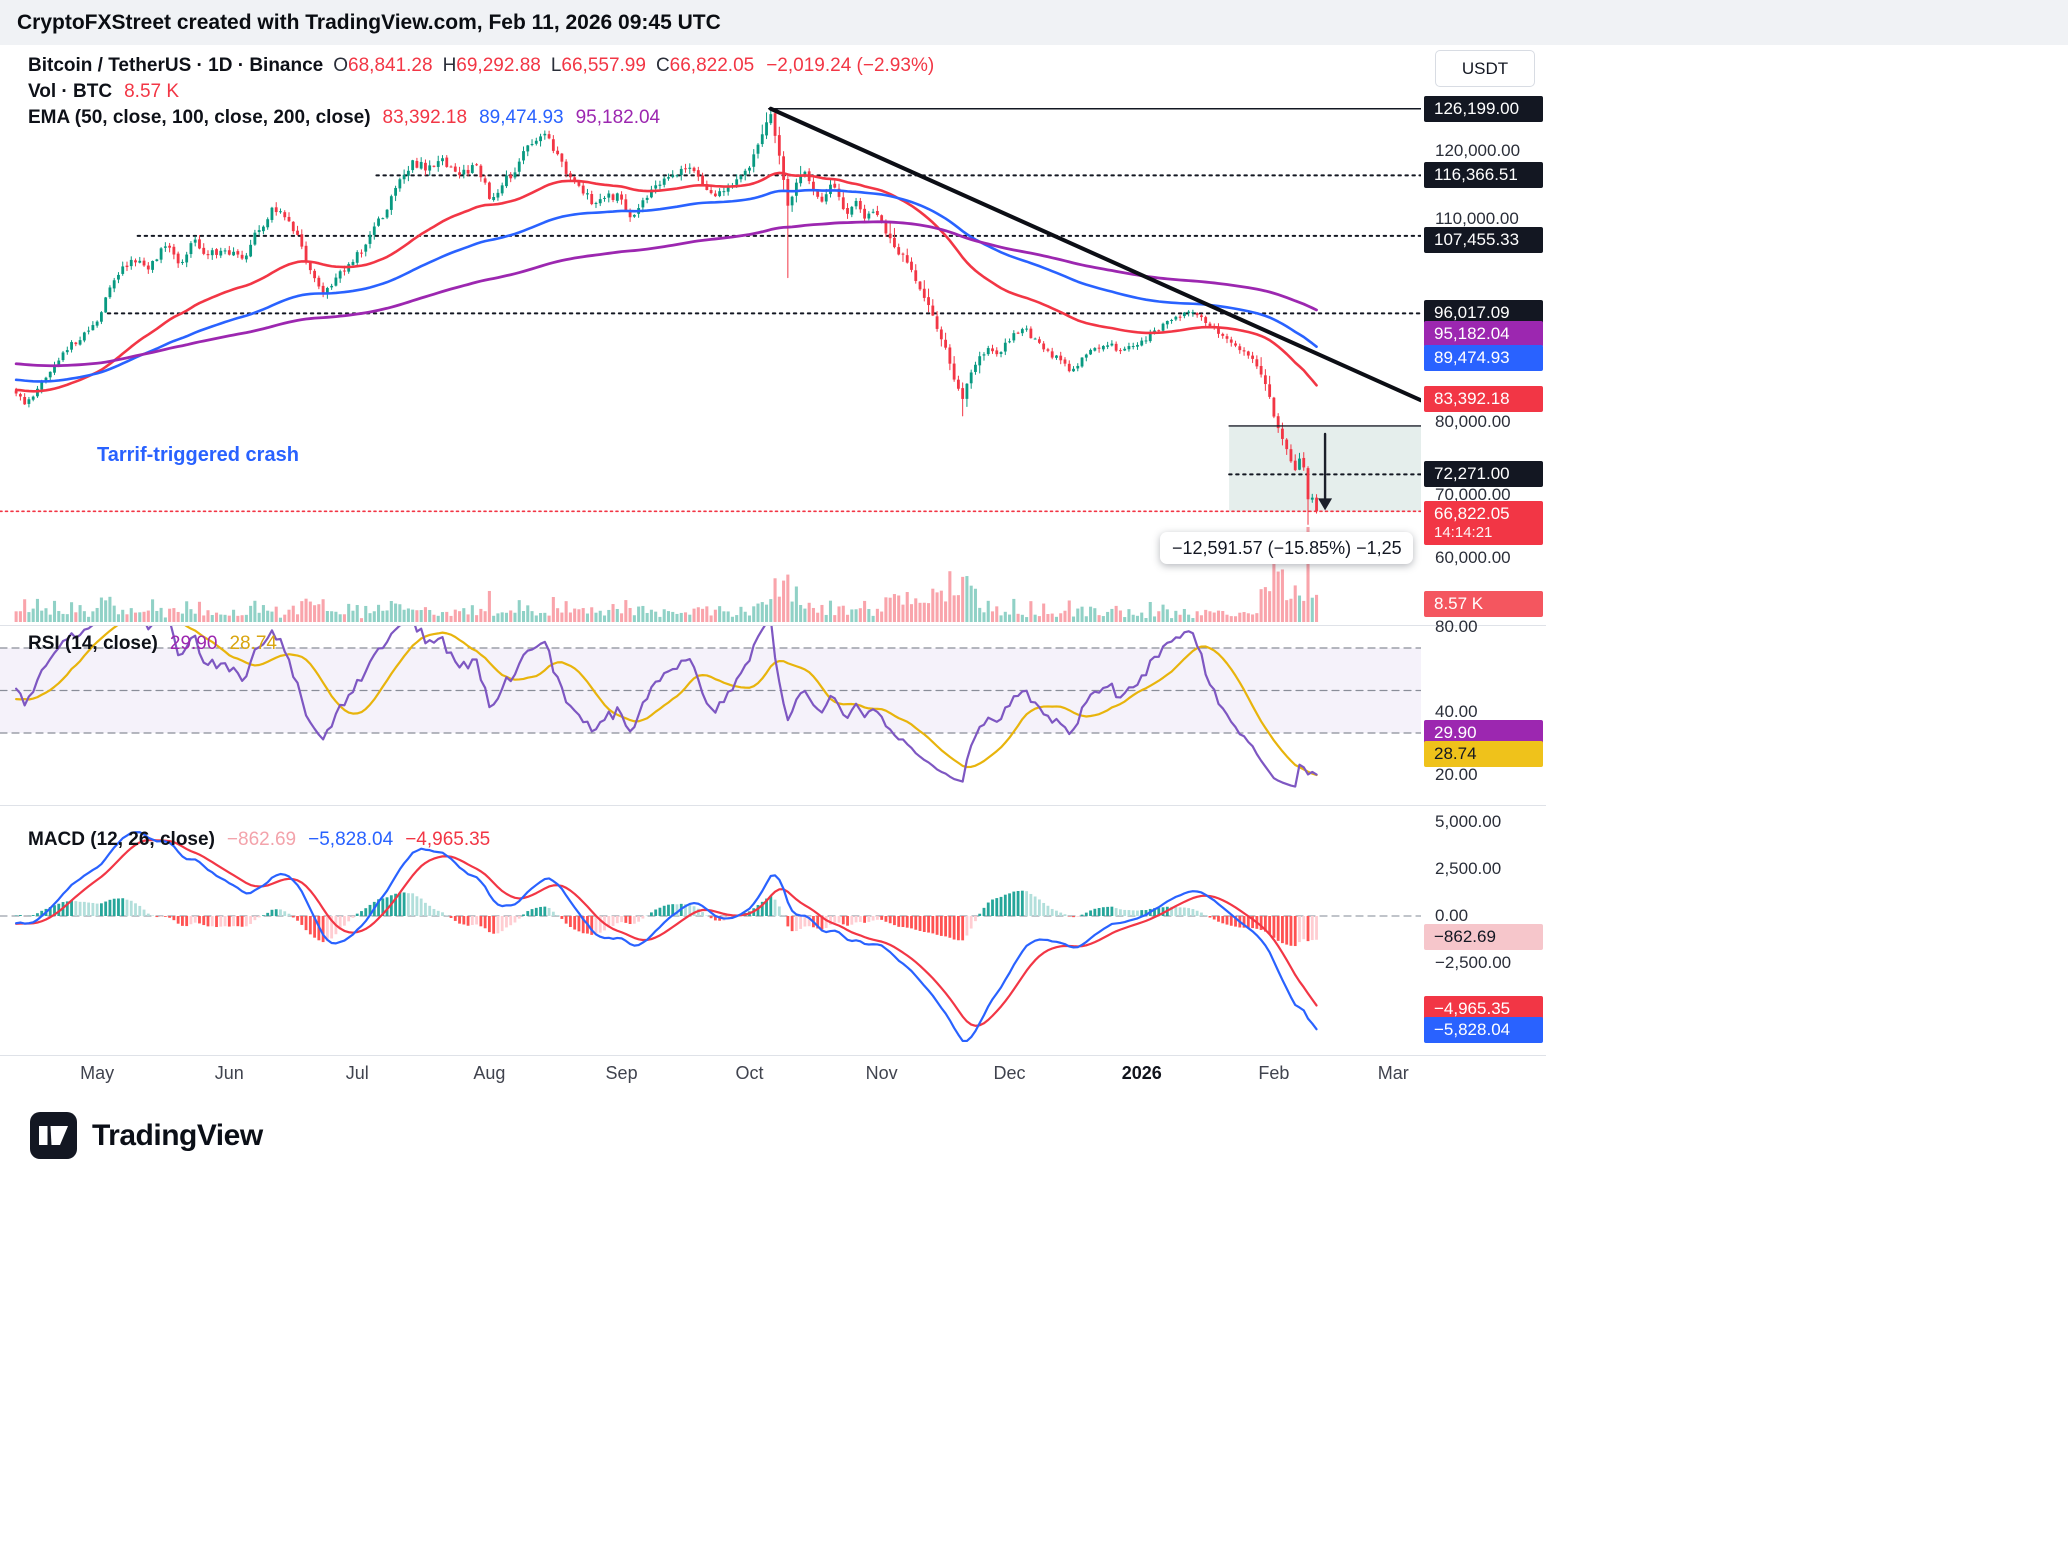 This screenshot has height=1560, width=2068. What do you see at coordinates (1483, 175) in the screenshot?
I see `axis-label-level: 116,366.51` at bounding box center [1483, 175].